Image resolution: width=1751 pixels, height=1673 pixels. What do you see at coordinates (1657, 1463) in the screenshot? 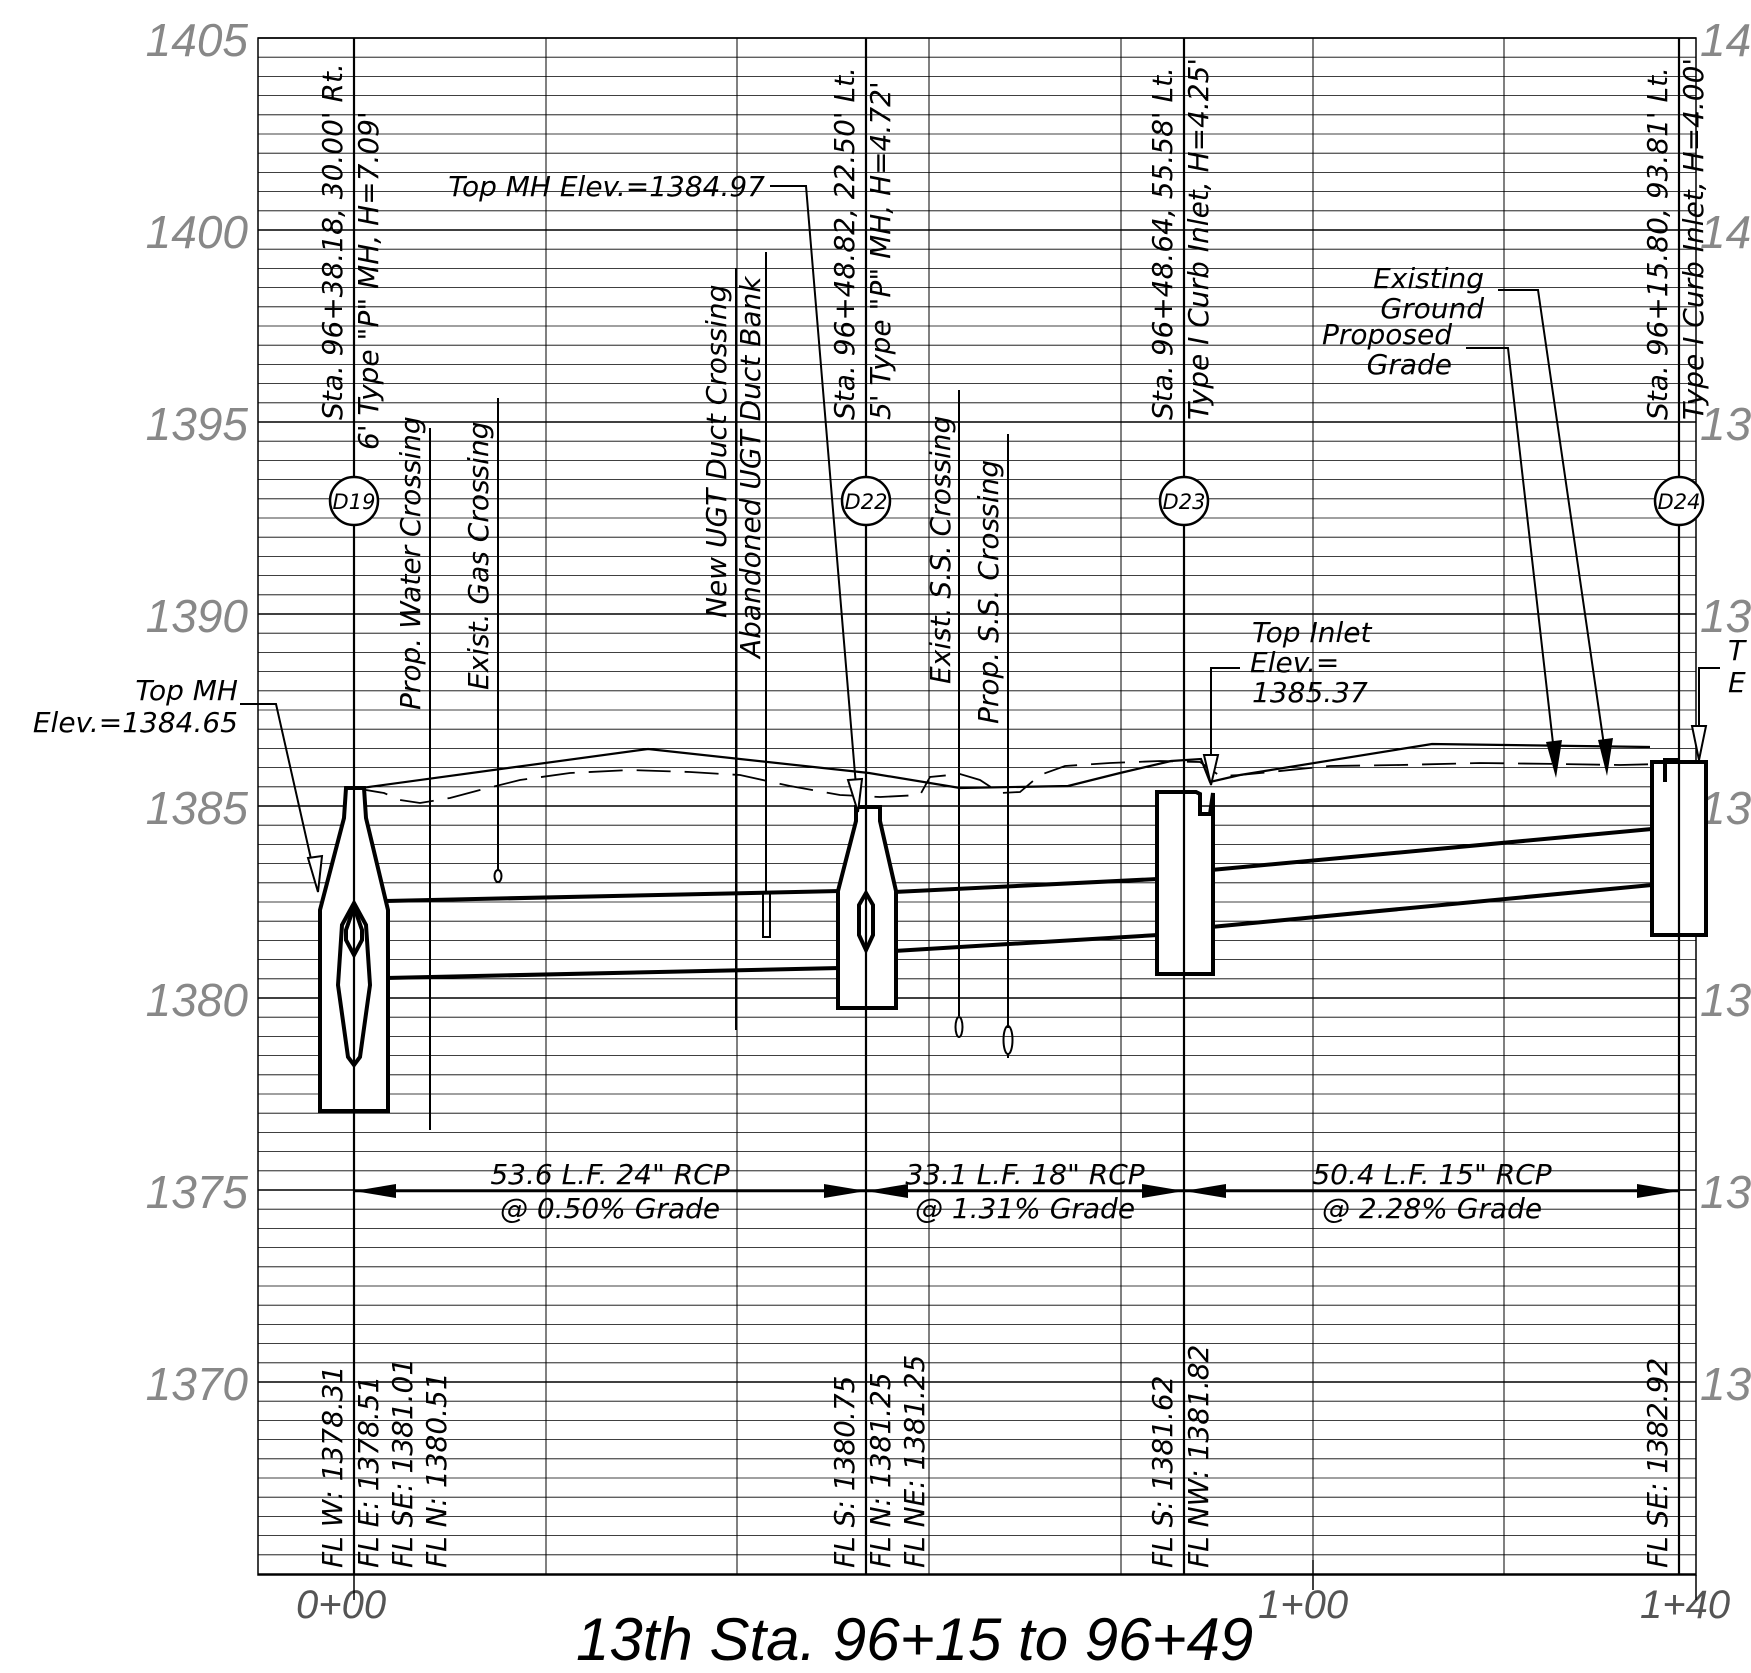
I see `fl-label: FL SE: 1382.92` at bounding box center [1657, 1463].